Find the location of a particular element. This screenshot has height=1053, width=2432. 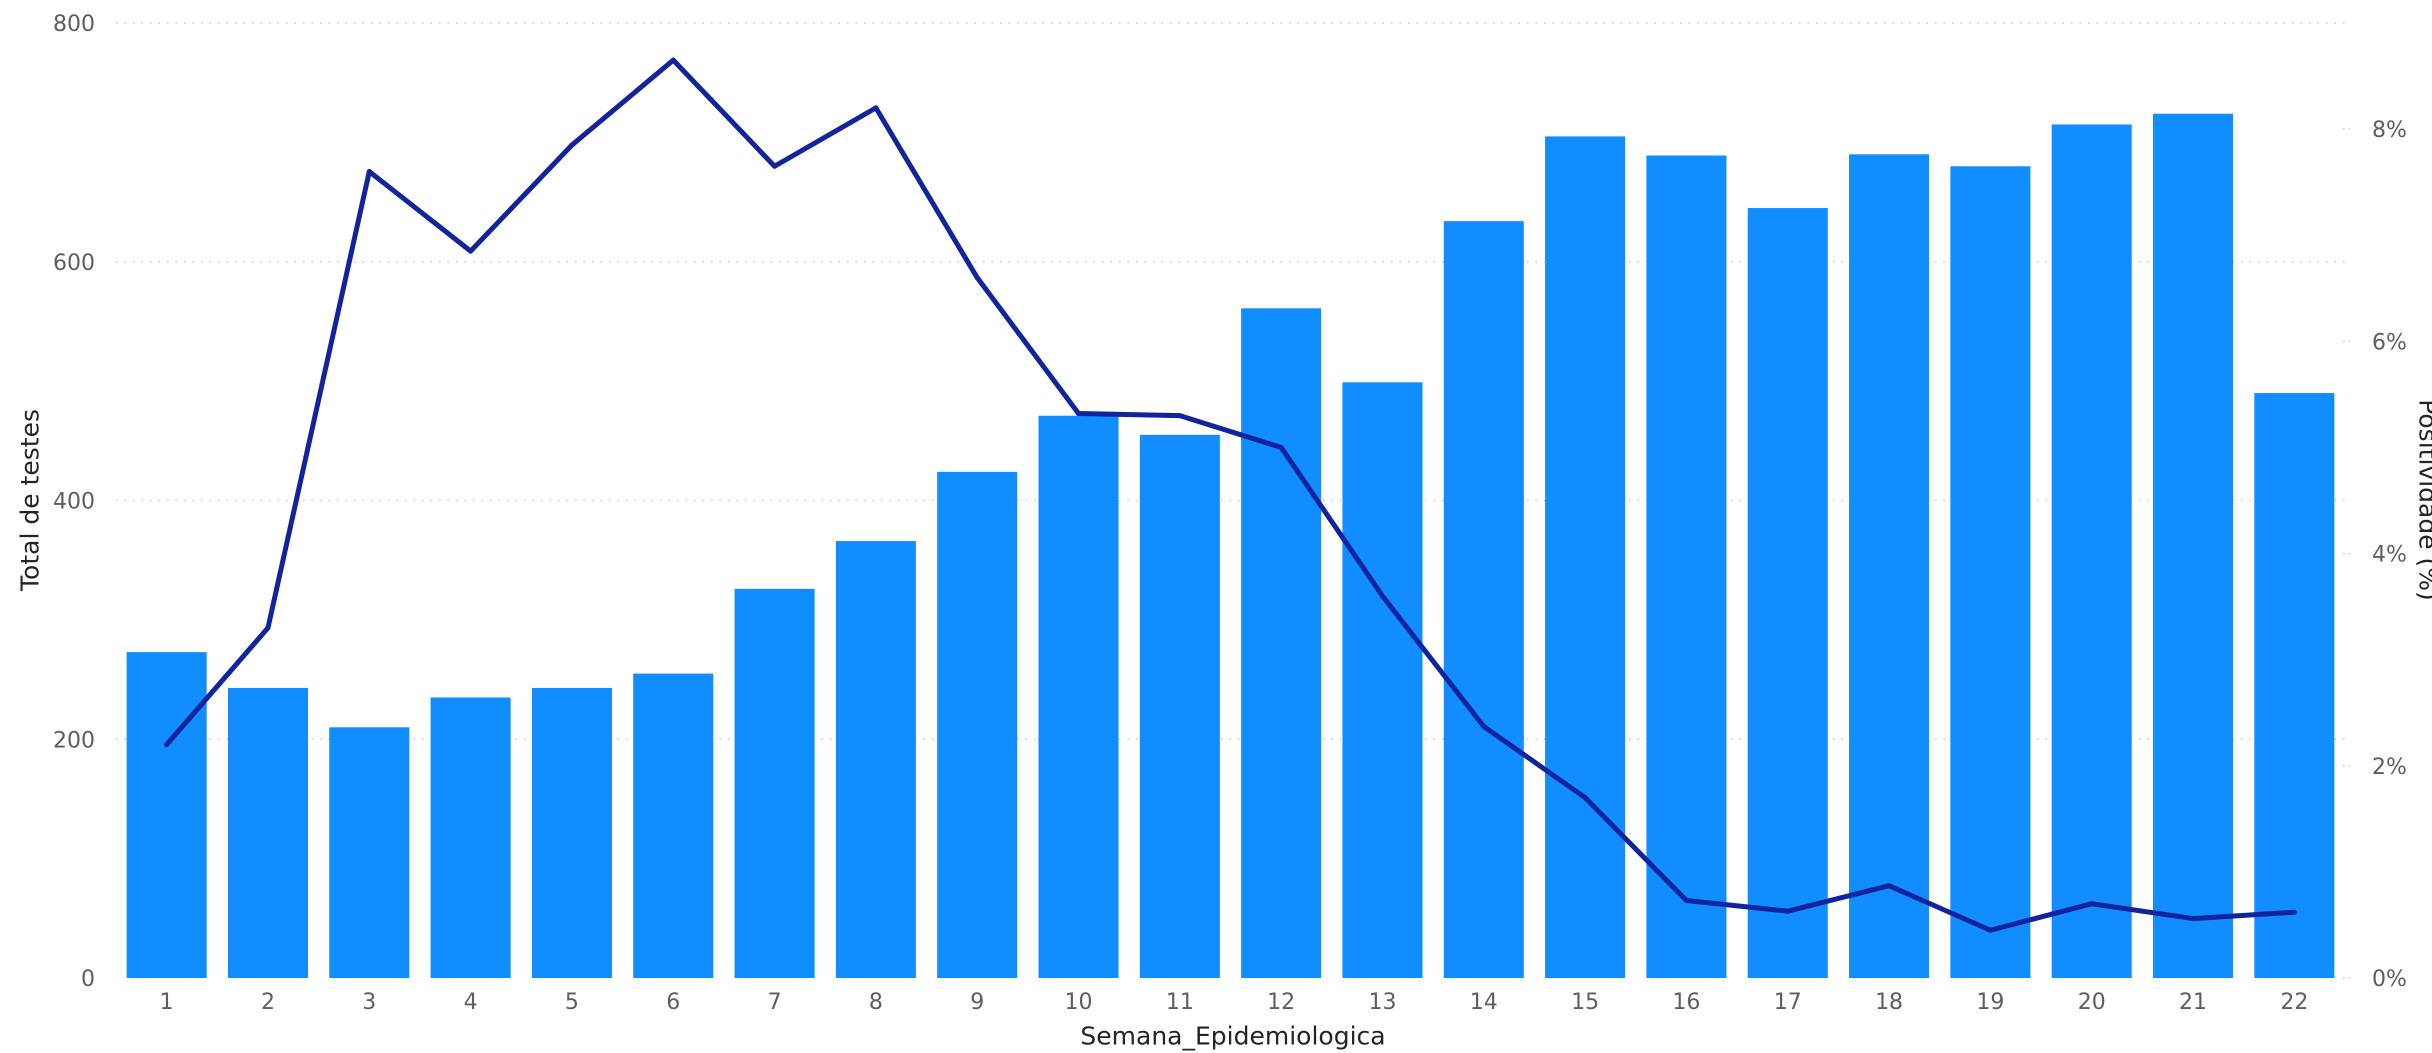

y2-tick-label: 0% is located at coordinates (2389, 979).